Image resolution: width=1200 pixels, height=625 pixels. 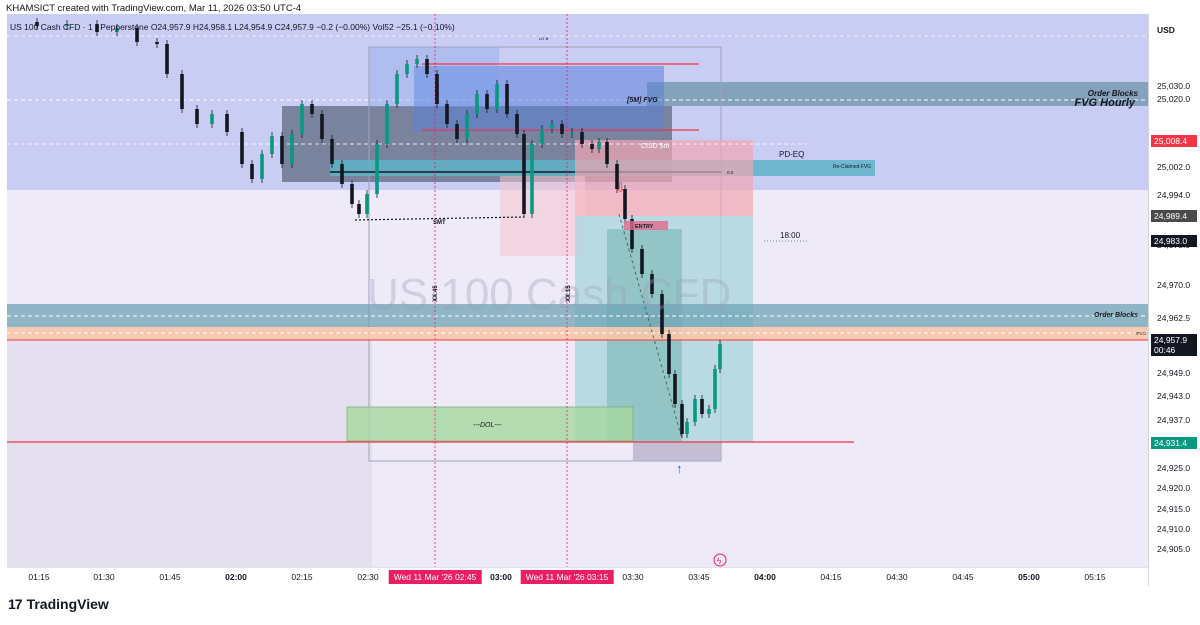 I want to click on price-tick: 24,994.0, so click(x=1174, y=195).